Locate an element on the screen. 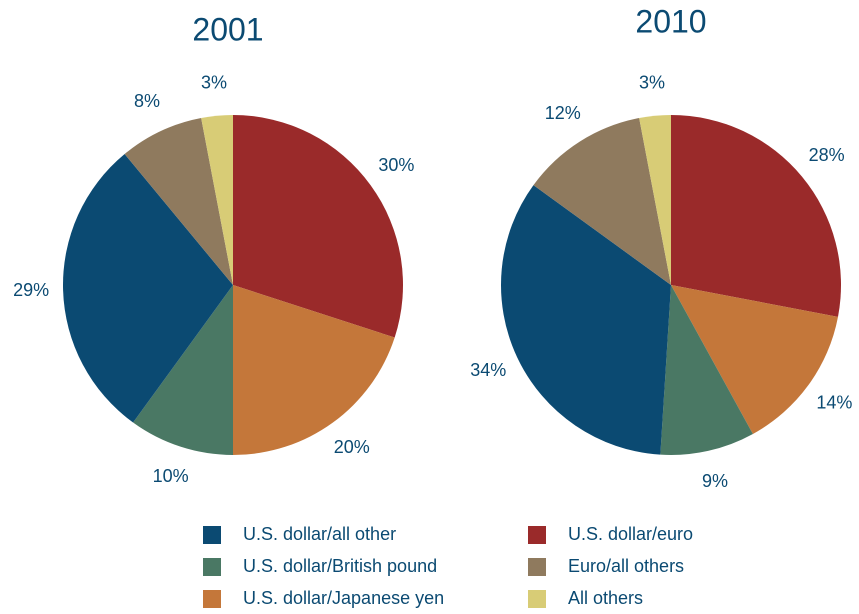 This screenshot has height=614, width=859. chart-title: 2010 is located at coordinates (670, 21).